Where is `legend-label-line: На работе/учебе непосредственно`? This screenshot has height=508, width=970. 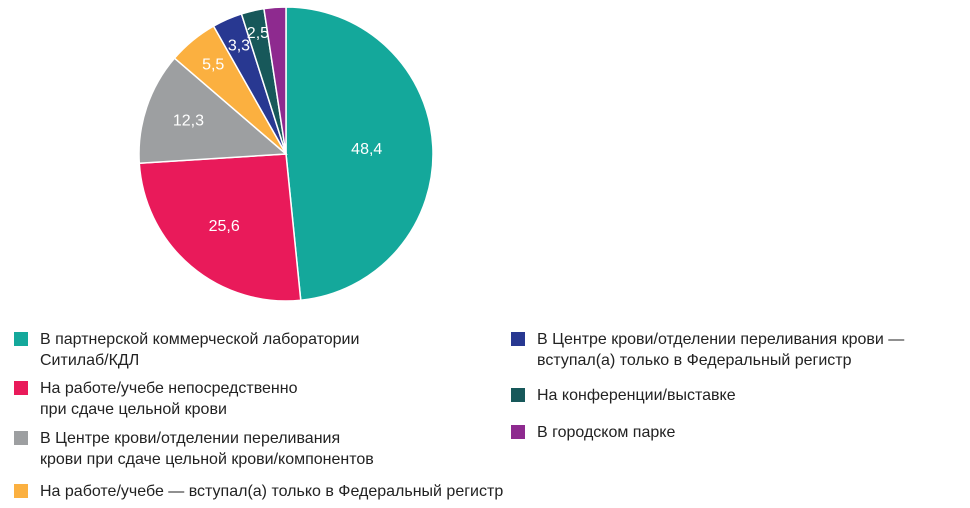 legend-label-line: На работе/учебе непосредственно is located at coordinates (169, 388).